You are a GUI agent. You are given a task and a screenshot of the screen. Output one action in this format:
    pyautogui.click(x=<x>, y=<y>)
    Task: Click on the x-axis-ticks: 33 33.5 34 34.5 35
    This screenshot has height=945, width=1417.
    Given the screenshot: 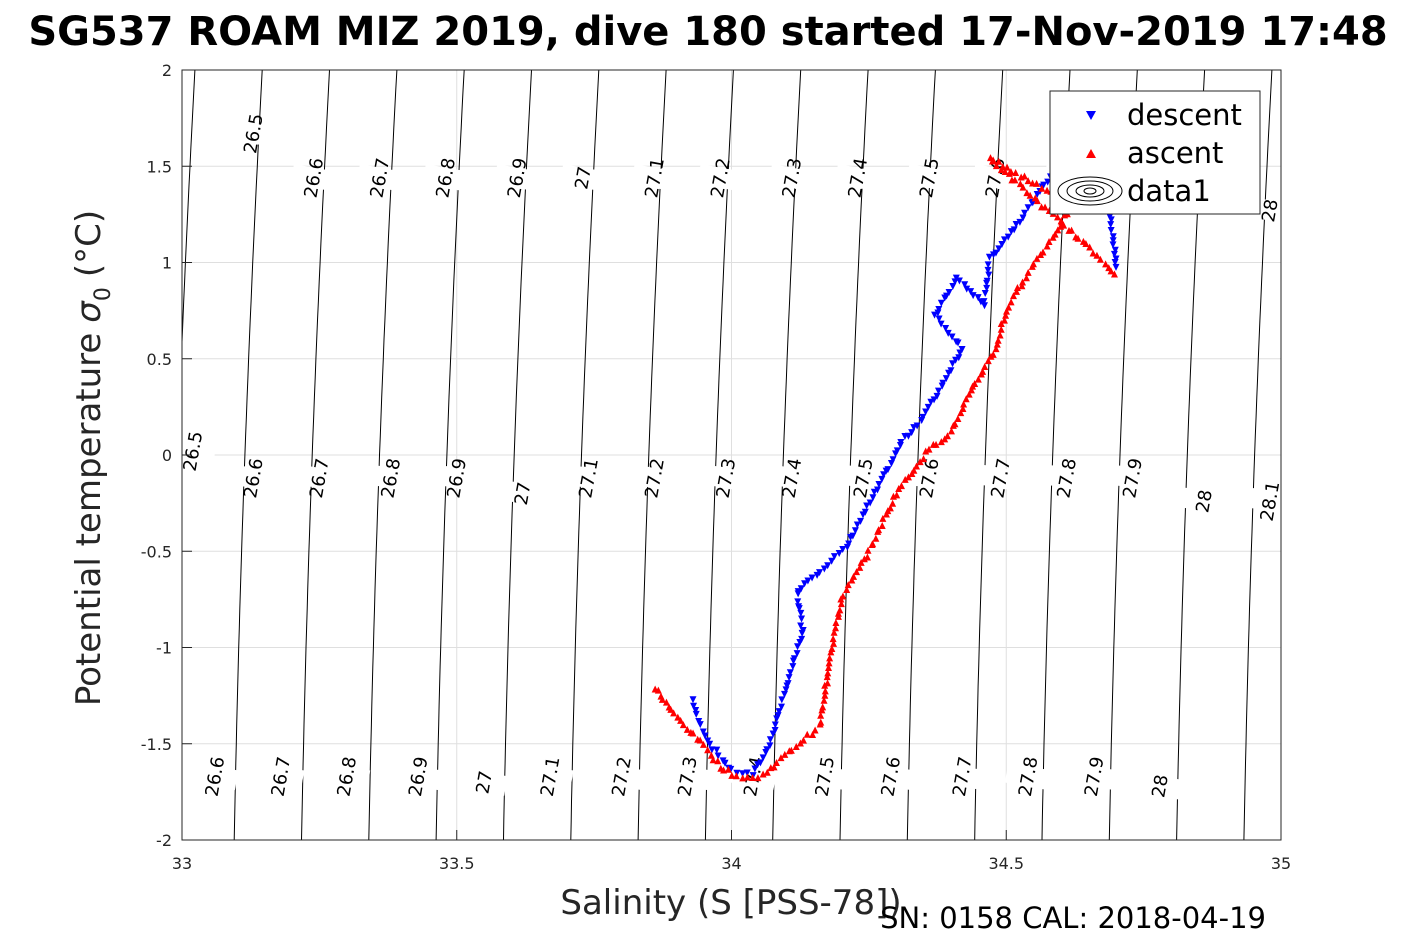 What is the action you would take?
    pyautogui.click(x=731, y=851)
    